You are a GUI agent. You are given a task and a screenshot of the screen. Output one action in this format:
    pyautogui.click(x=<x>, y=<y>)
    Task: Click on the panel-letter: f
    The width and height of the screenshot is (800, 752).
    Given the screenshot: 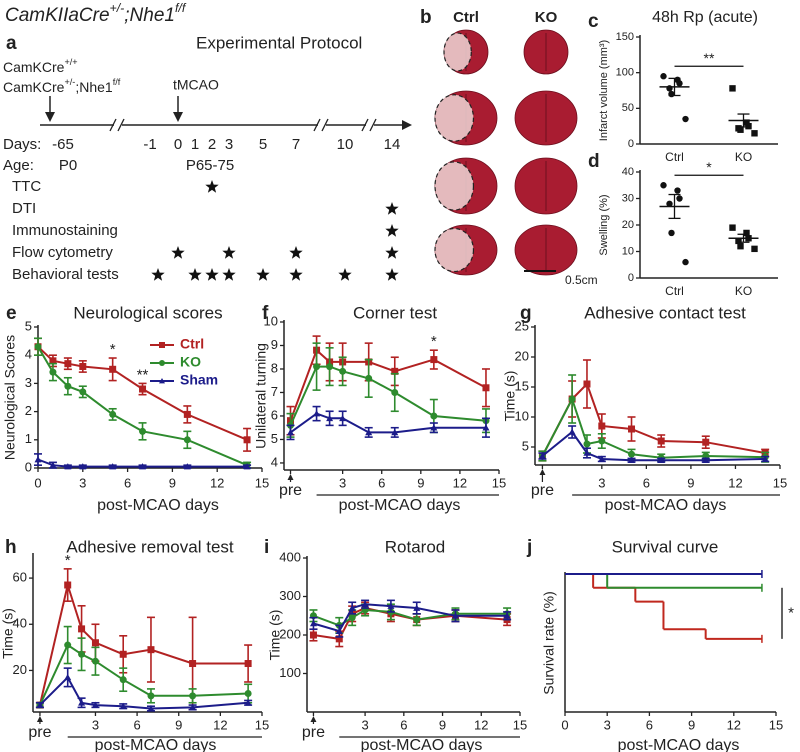 What is the action you would take?
    pyautogui.click(x=265, y=313)
    